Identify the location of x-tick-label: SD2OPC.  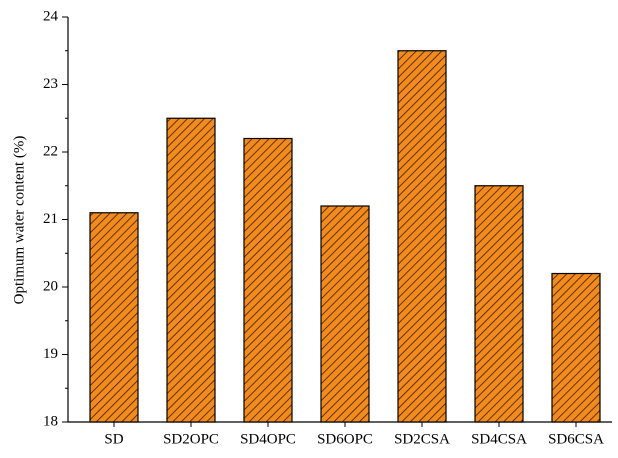
(191, 439).